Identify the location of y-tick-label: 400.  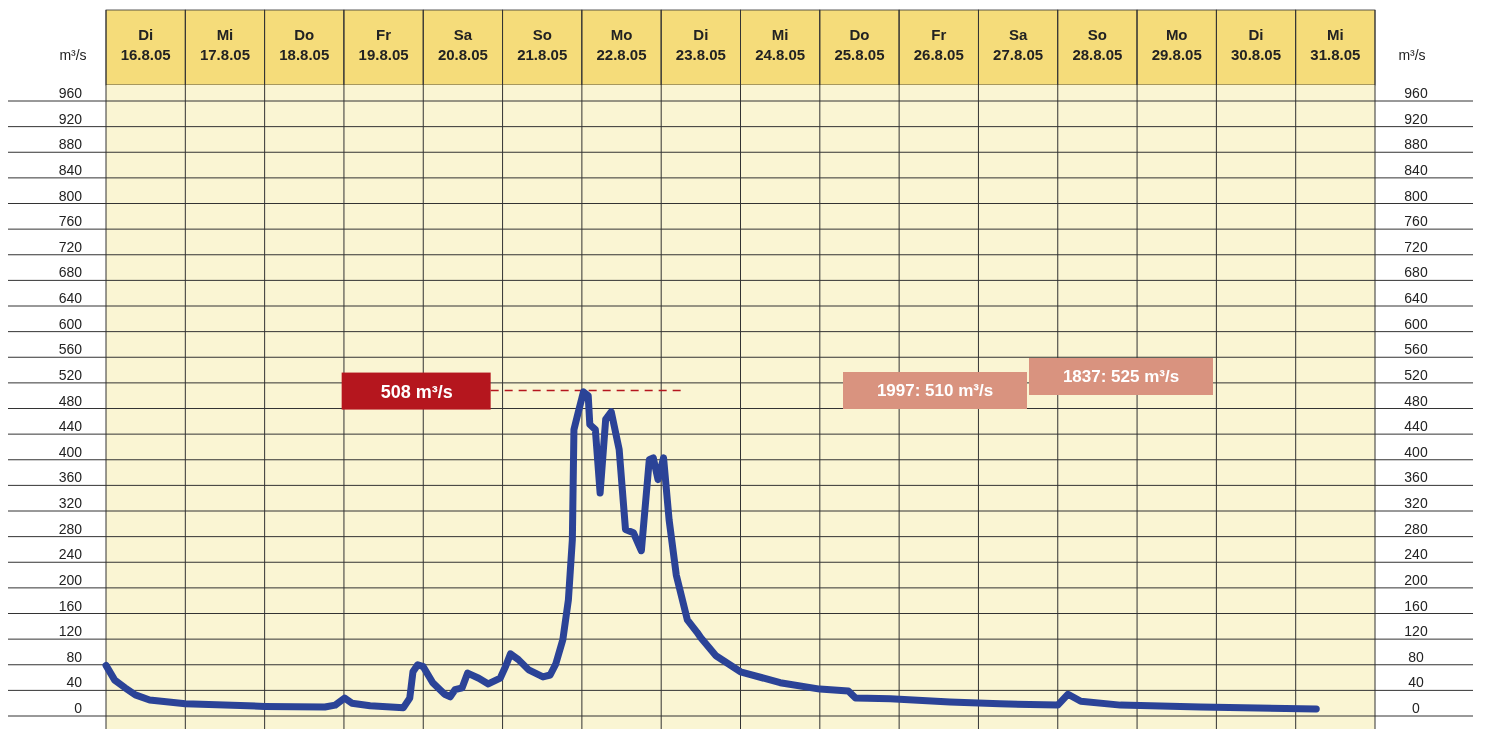
(70, 451).